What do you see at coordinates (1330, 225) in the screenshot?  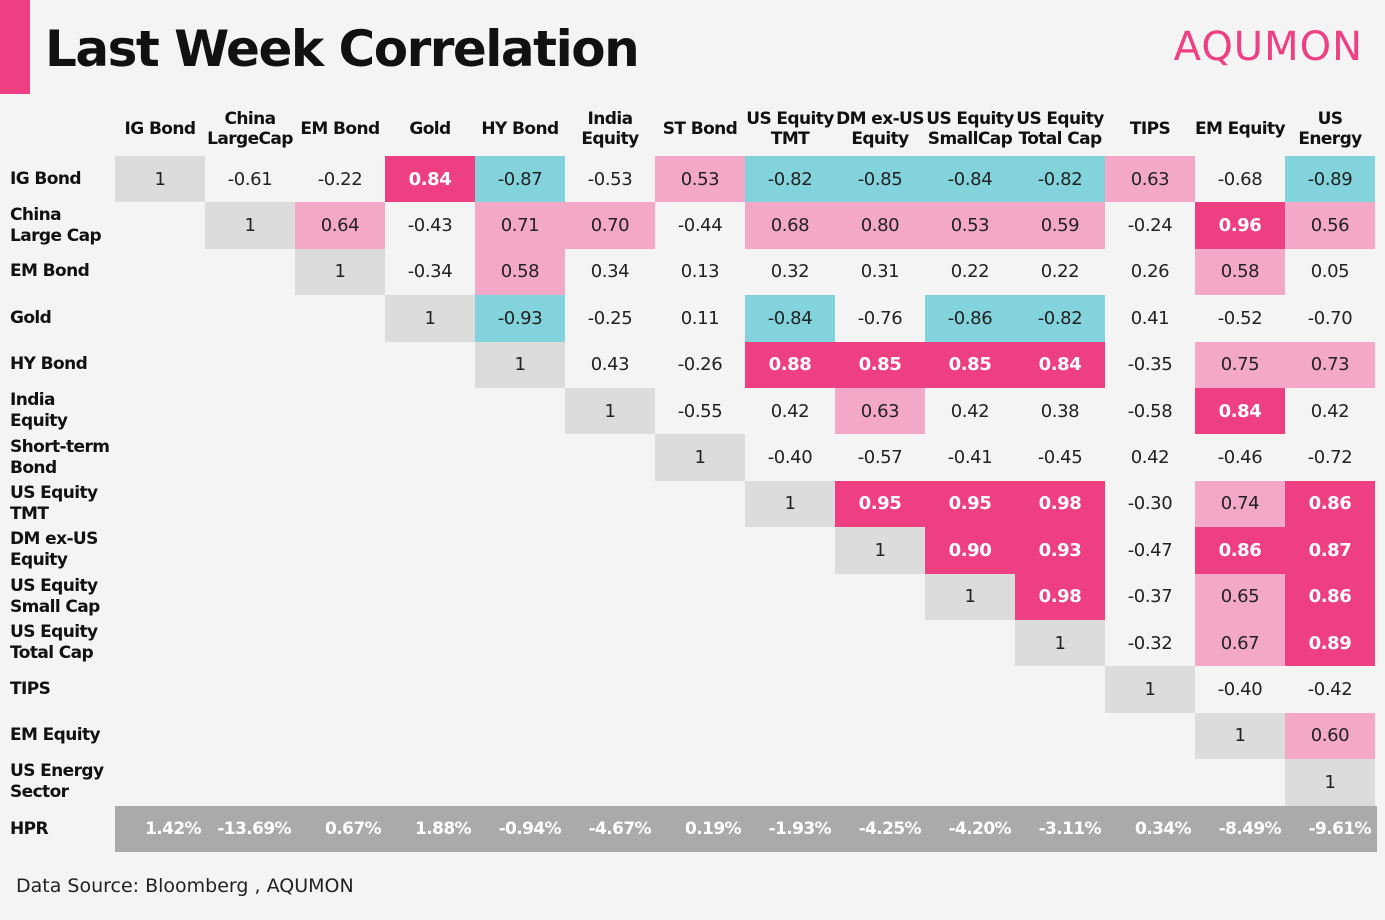 I see `correlation-cell-r1-c13: 0.56` at bounding box center [1330, 225].